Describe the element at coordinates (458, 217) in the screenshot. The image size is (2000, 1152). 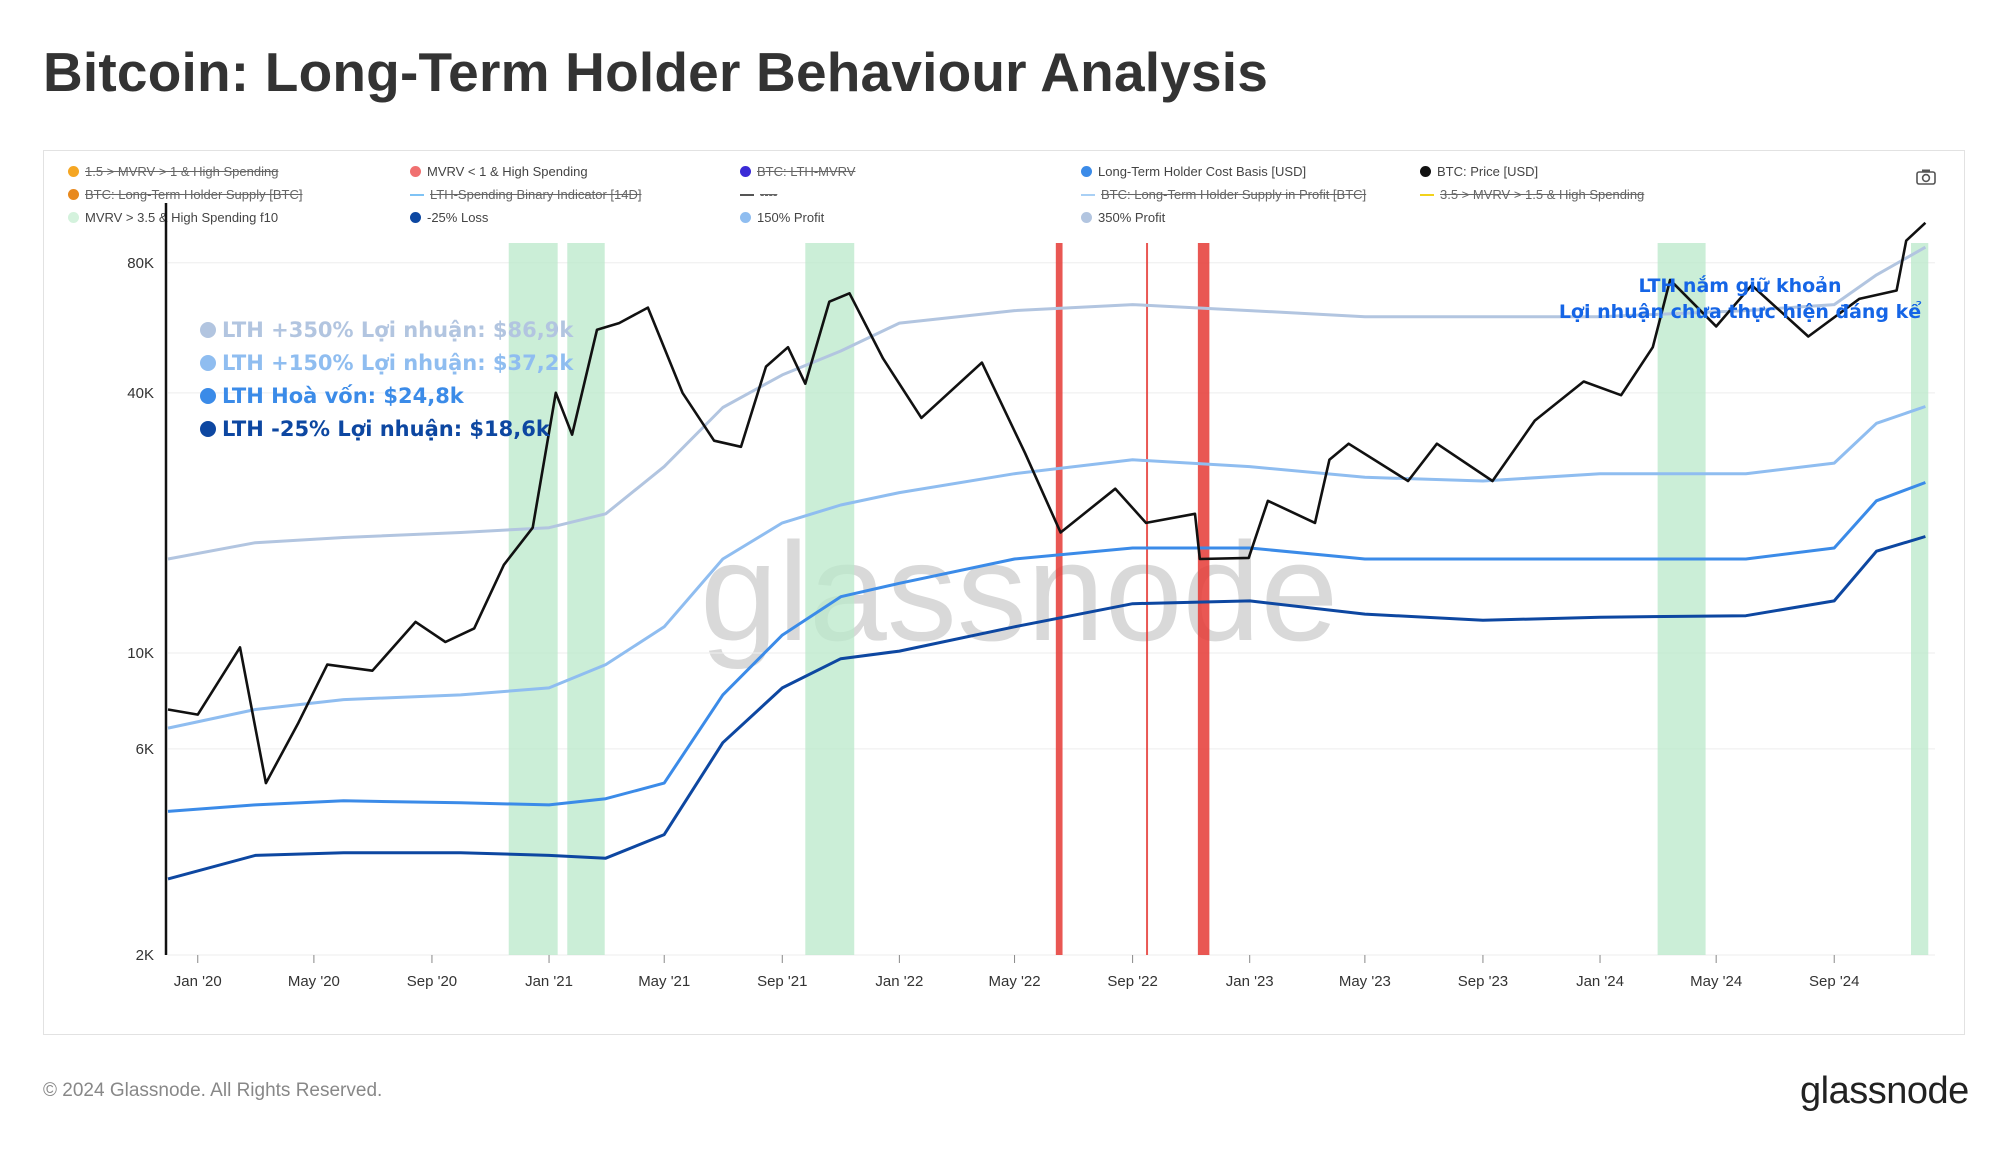
I see `legend-label: -25% Loss` at that location.